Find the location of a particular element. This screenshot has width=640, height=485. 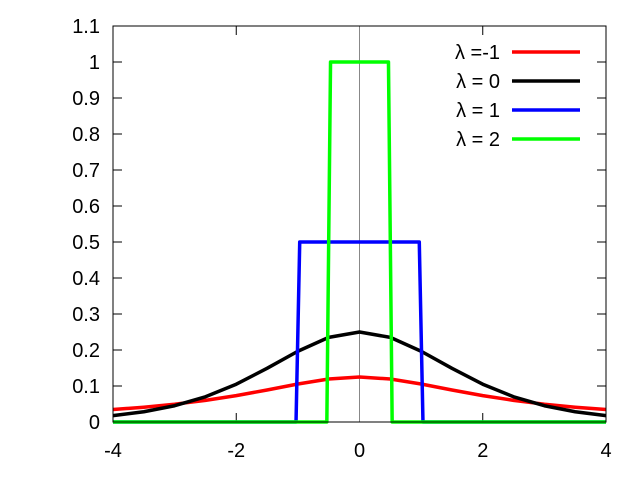

y-tick-label: 0.5 is located at coordinates (86, 243).